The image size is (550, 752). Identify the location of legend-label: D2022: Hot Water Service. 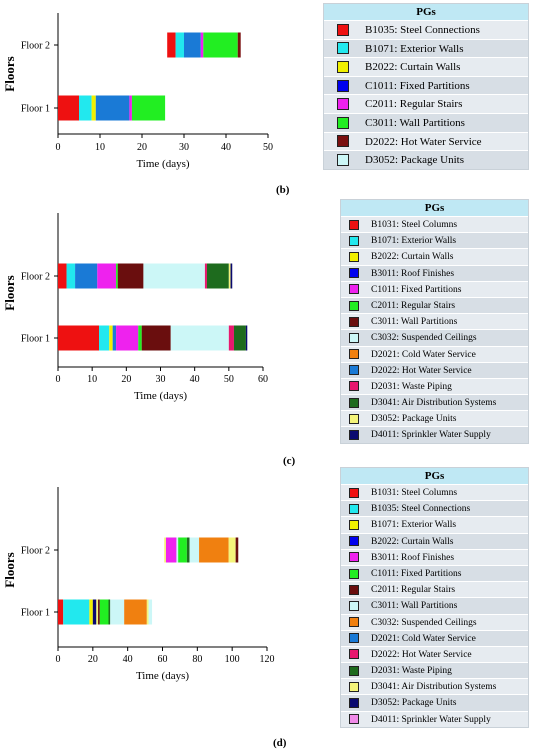
(423, 141).